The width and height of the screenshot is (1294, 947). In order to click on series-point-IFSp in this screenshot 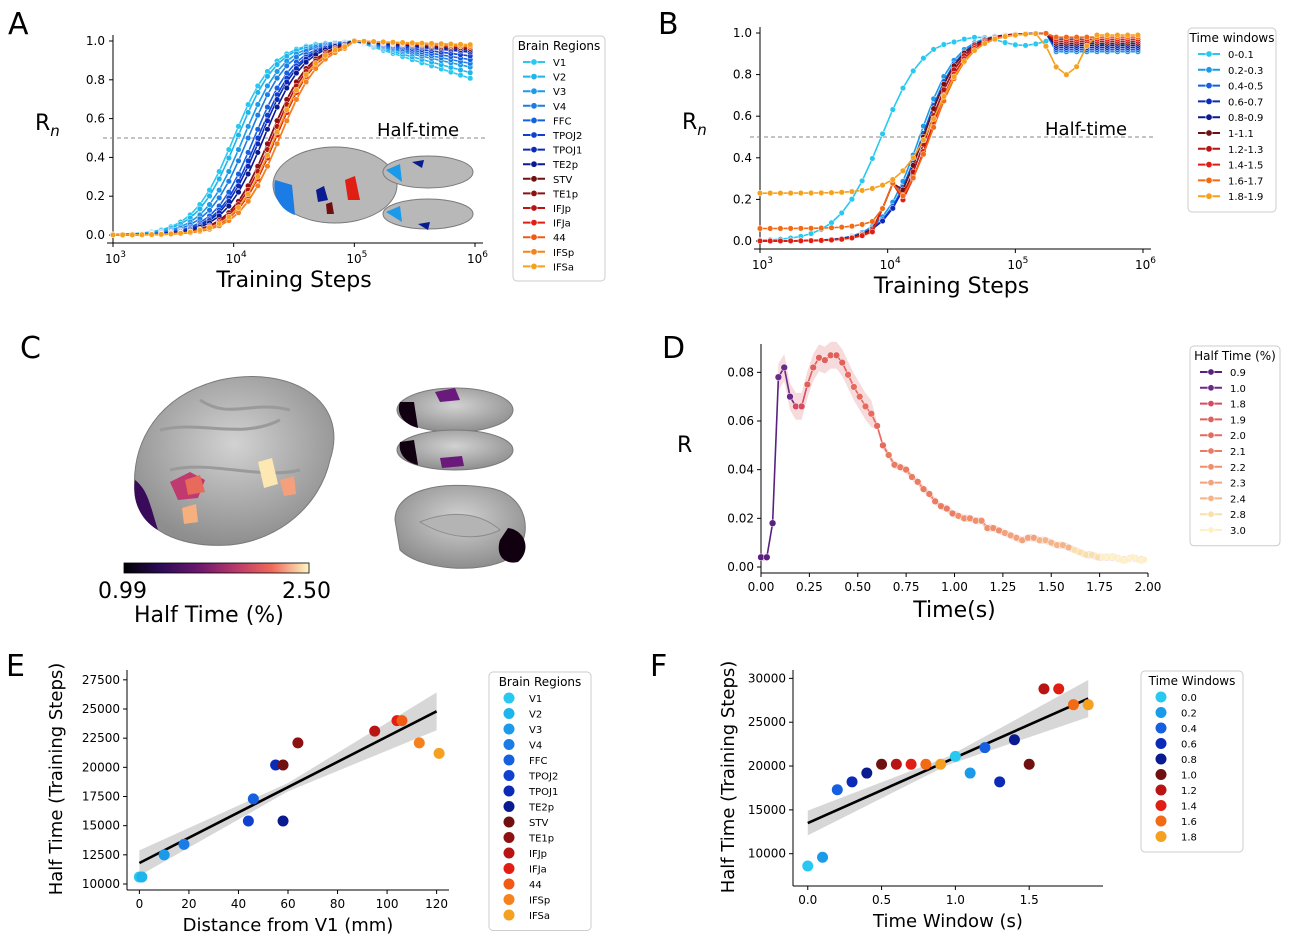, I will do `click(296, 99)`.